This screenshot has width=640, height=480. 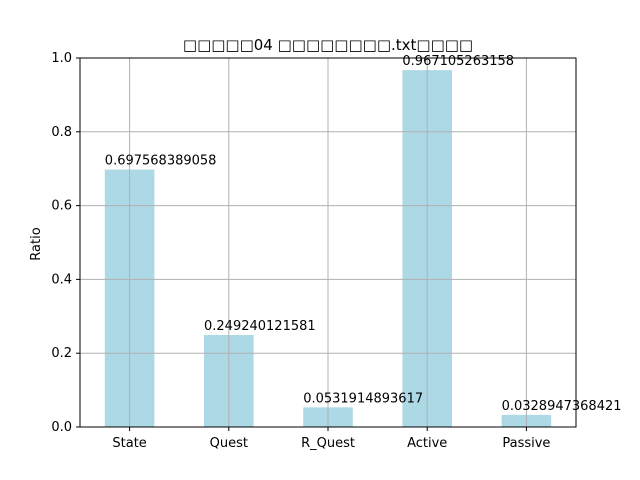 What do you see at coordinates (260, 326) in the screenshot?
I see `data-label: 0.249240121581` at bounding box center [260, 326].